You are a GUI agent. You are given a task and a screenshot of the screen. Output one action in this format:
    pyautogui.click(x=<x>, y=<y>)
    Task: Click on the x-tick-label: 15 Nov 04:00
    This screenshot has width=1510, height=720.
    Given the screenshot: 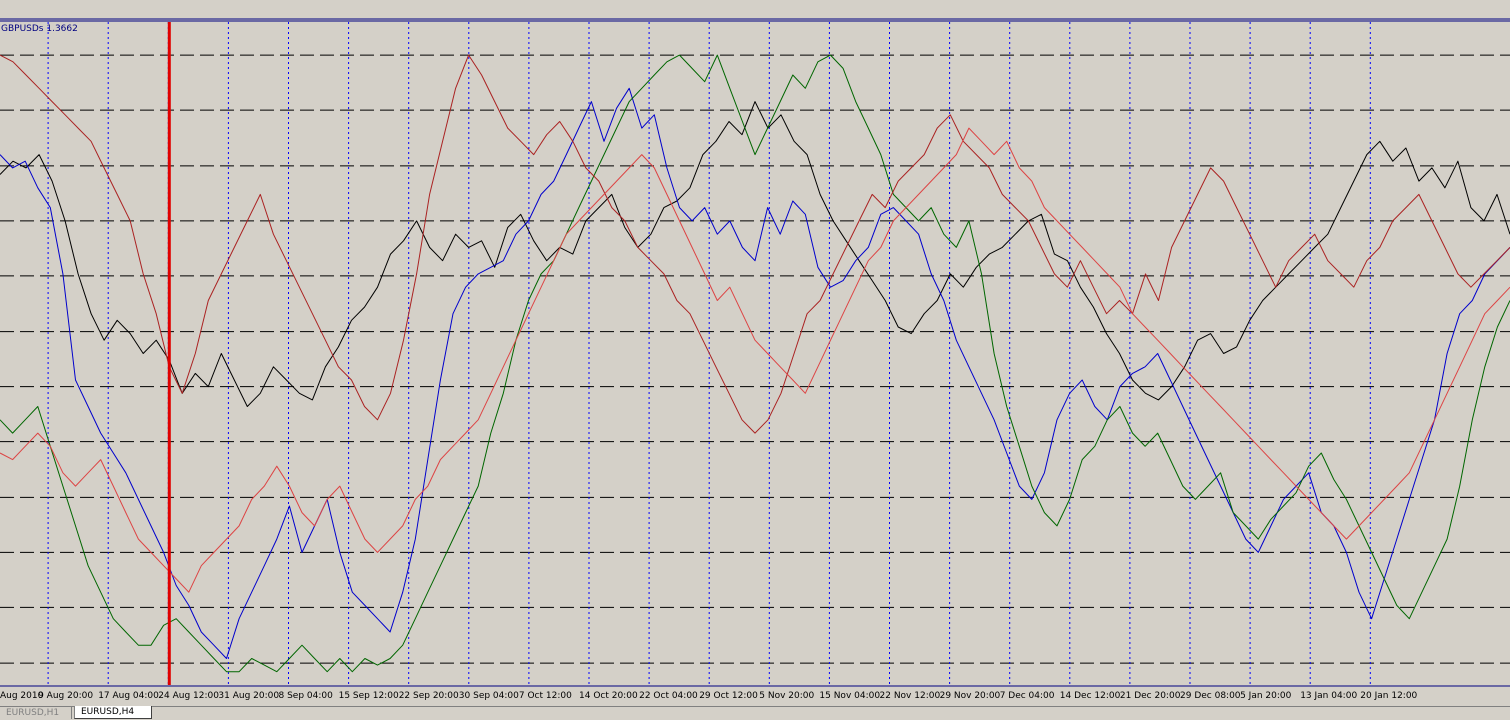 What is the action you would take?
    pyautogui.click(x=849, y=696)
    